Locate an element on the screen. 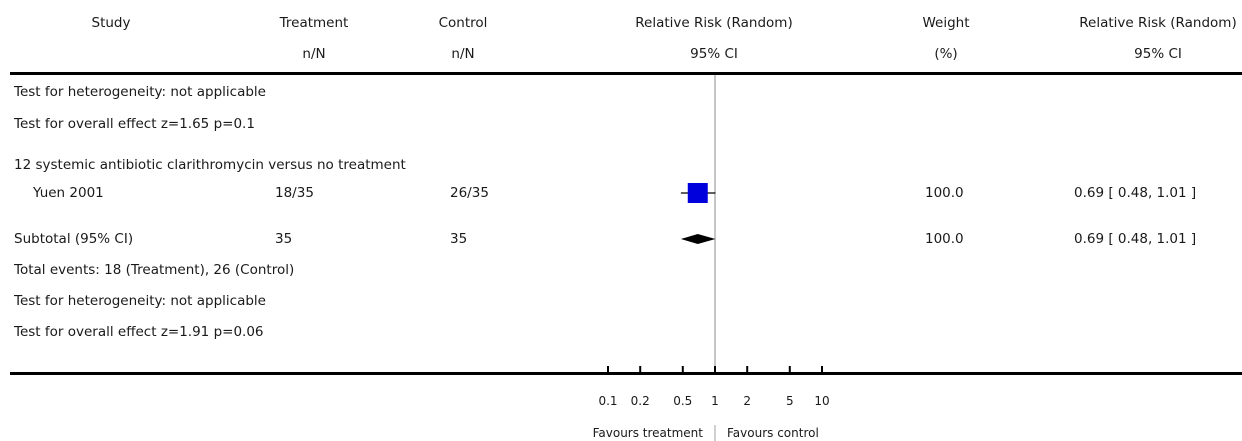 The height and width of the screenshot is (441, 1242). axis-tick-label: 2 is located at coordinates (747, 401).